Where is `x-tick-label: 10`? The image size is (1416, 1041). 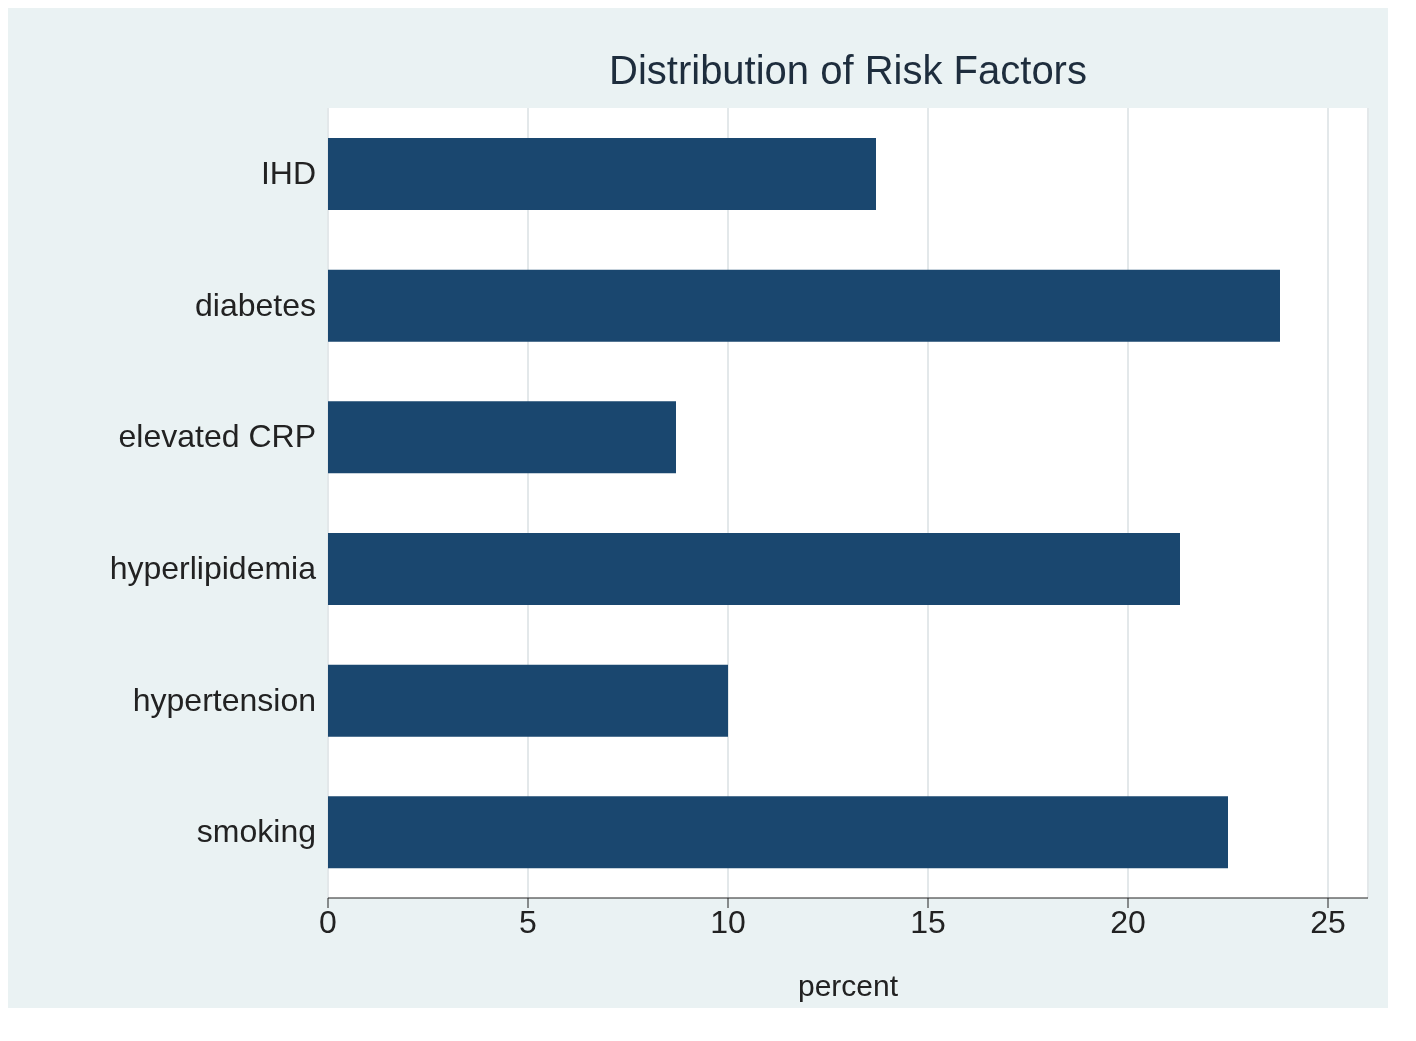
x-tick-label: 10 is located at coordinates (728, 921).